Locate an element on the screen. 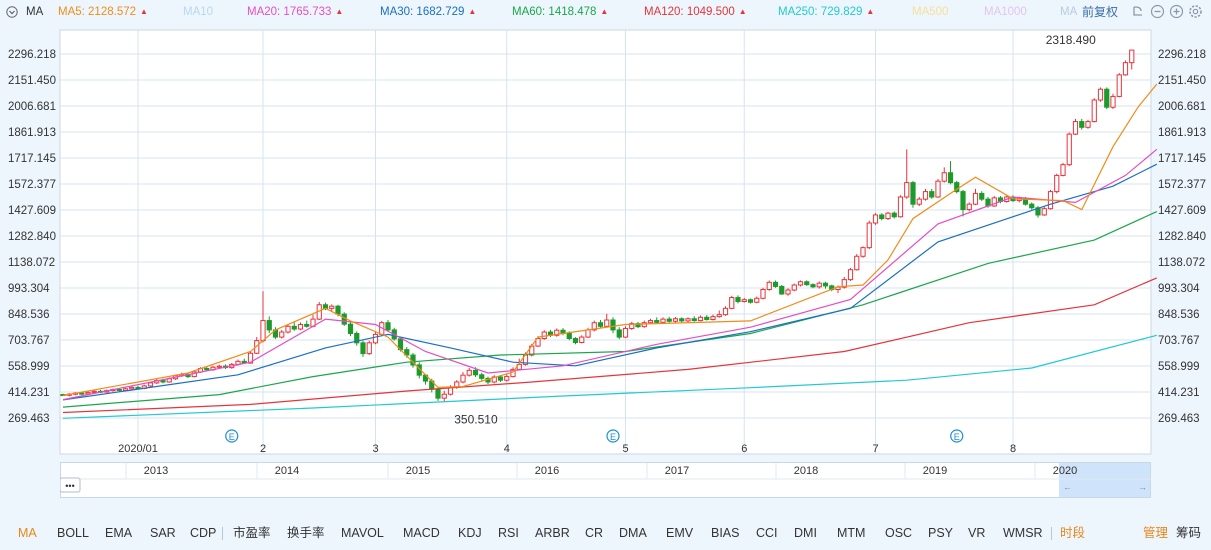 Image resolution: width=1211 pixels, height=550 pixels. tab-18: MTM is located at coordinates (851, 533).